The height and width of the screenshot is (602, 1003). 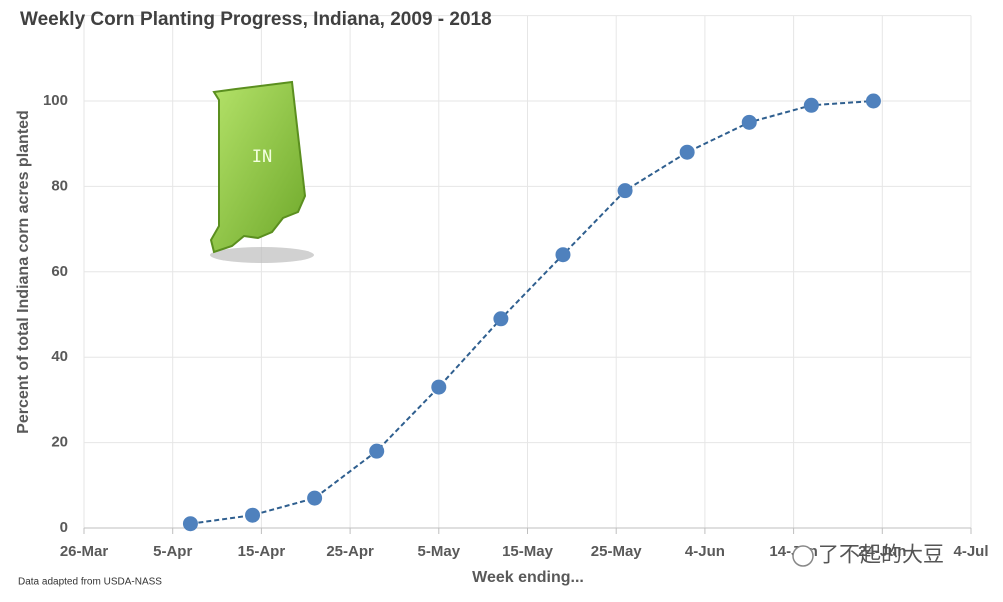 I want to click on watermark: 了不起的大豆, so click(x=881, y=555).